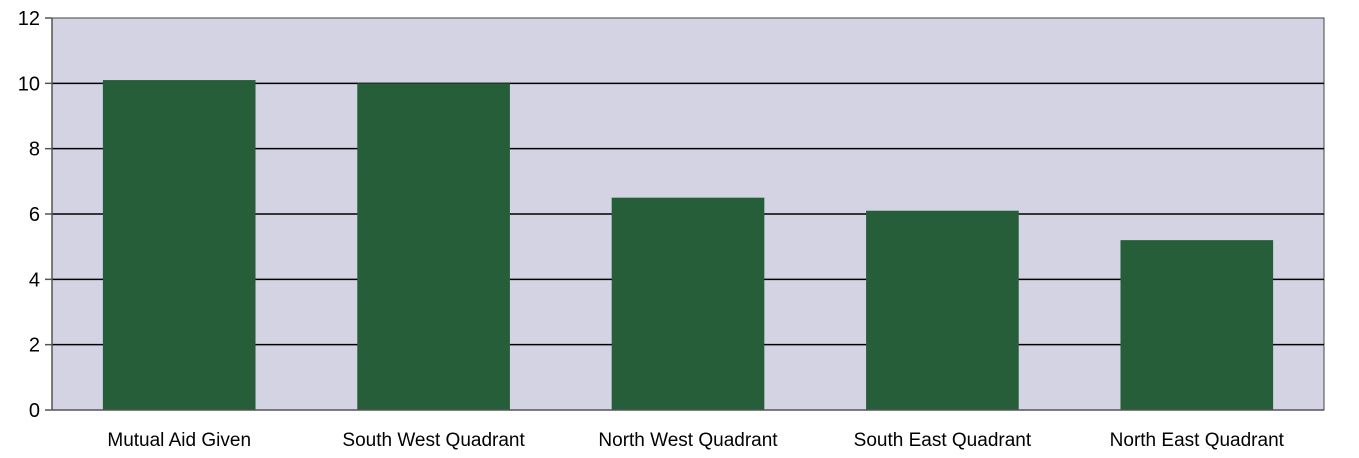 The height and width of the screenshot is (458, 1359). Describe the element at coordinates (1197, 440) in the screenshot. I see `x-tick-label: North East Quadrant` at that location.